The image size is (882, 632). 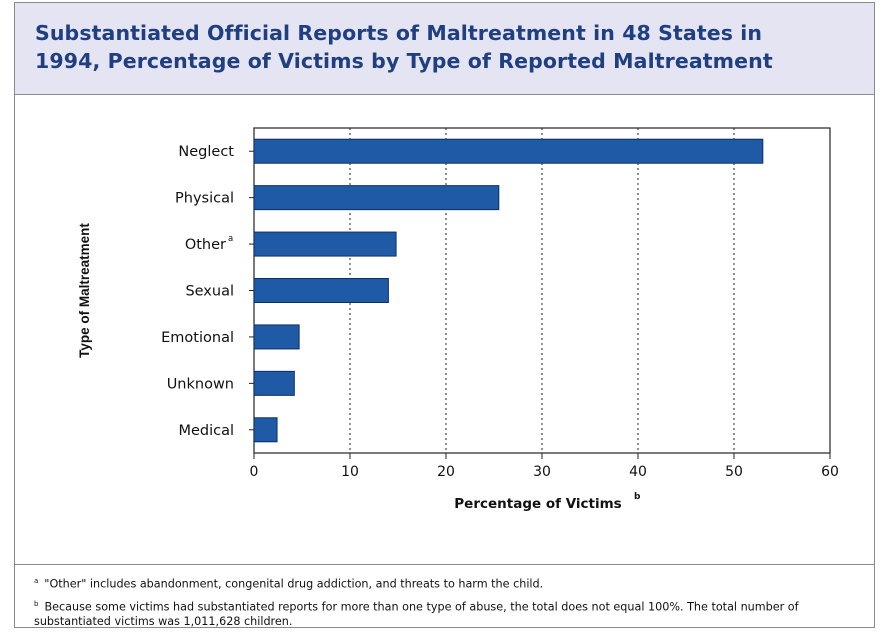 What do you see at coordinates (350, 472) in the screenshot?
I see `x-tick-label-10: 10` at bounding box center [350, 472].